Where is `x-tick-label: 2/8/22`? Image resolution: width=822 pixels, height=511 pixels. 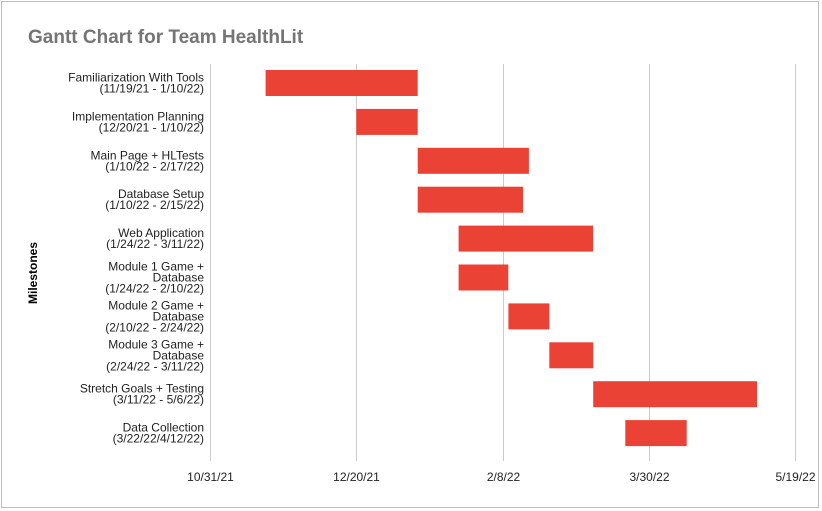 x-tick-label: 2/8/22 is located at coordinates (504, 477).